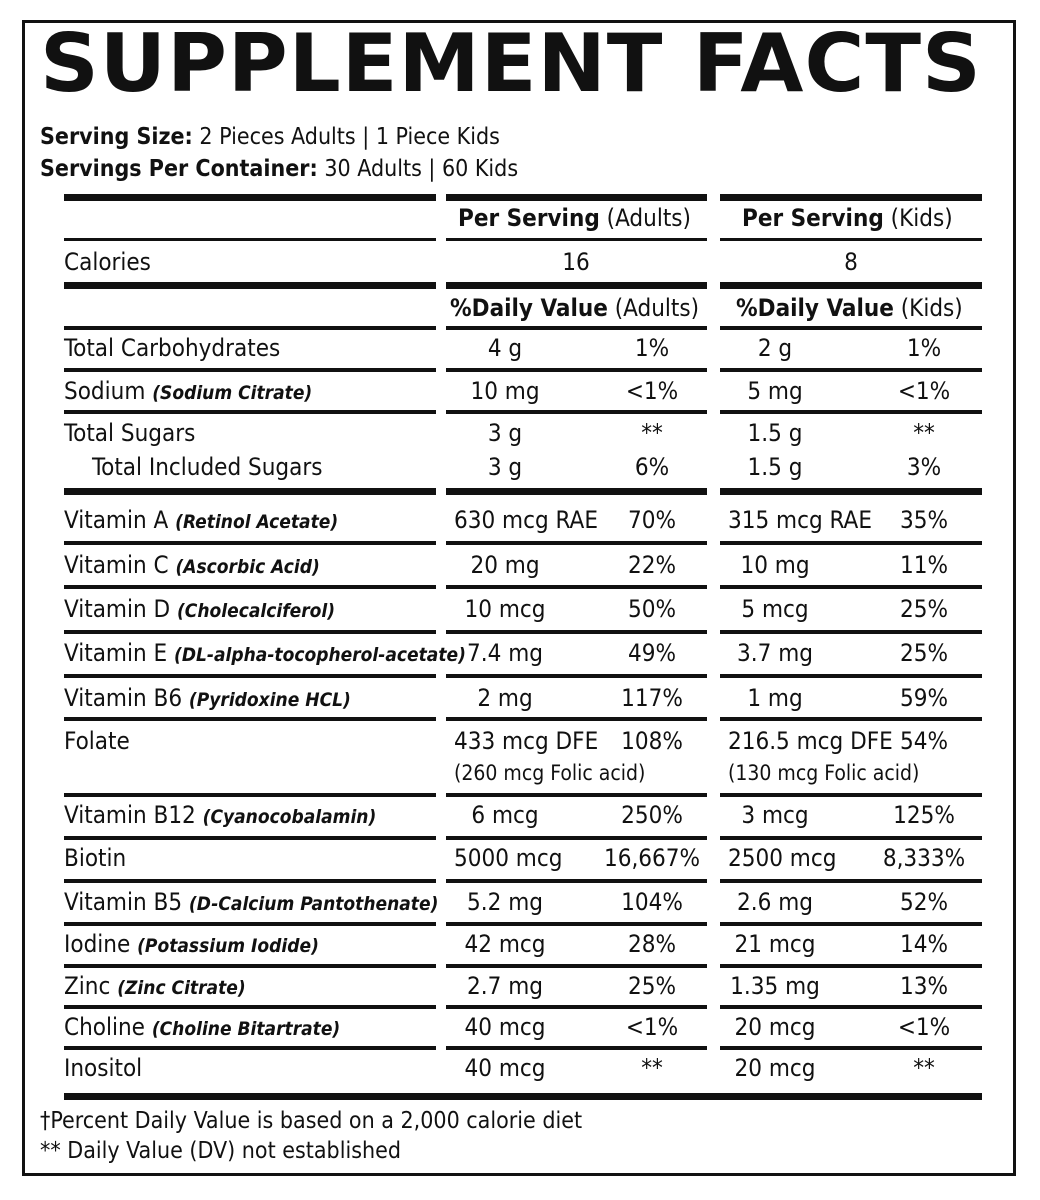 Image resolution: width=1040 pixels, height=1200 pixels. What do you see at coordinates (652, 902) in the screenshot?
I see `adults-dv: 104%` at bounding box center [652, 902].